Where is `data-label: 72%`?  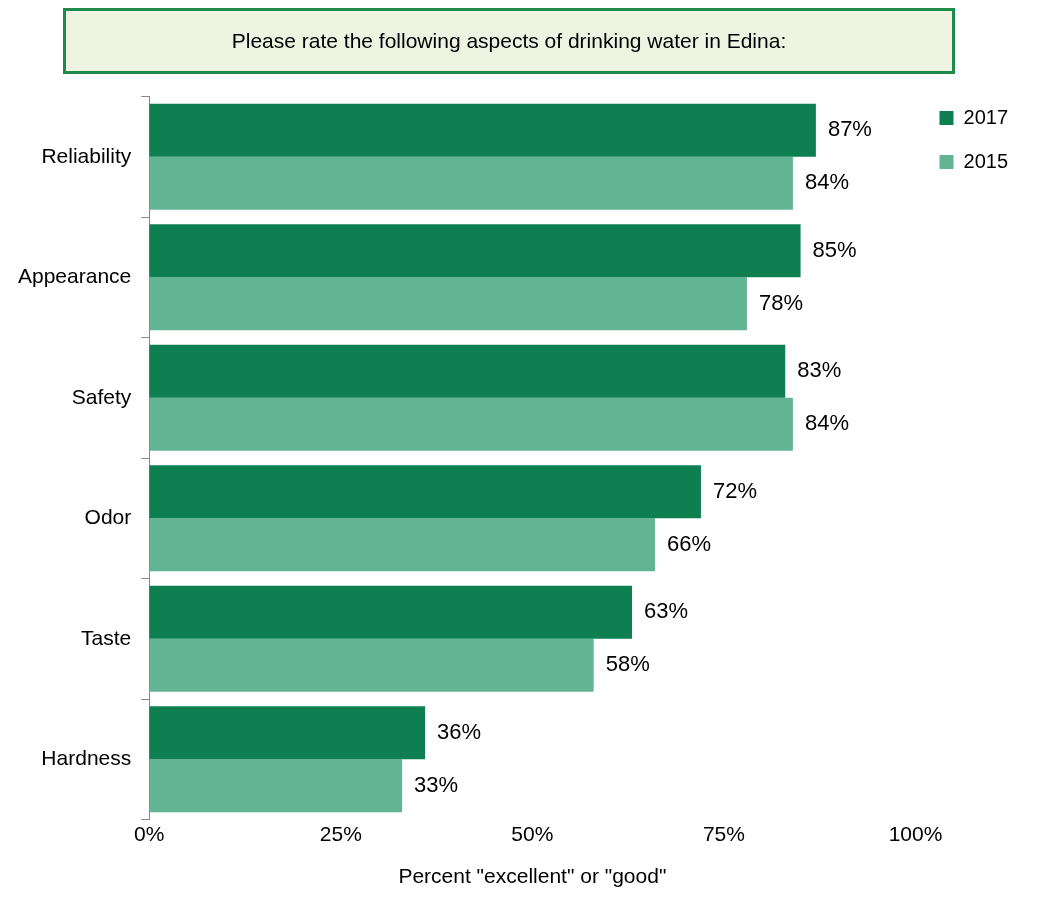
data-label: 72% is located at coordinates (734, 490).